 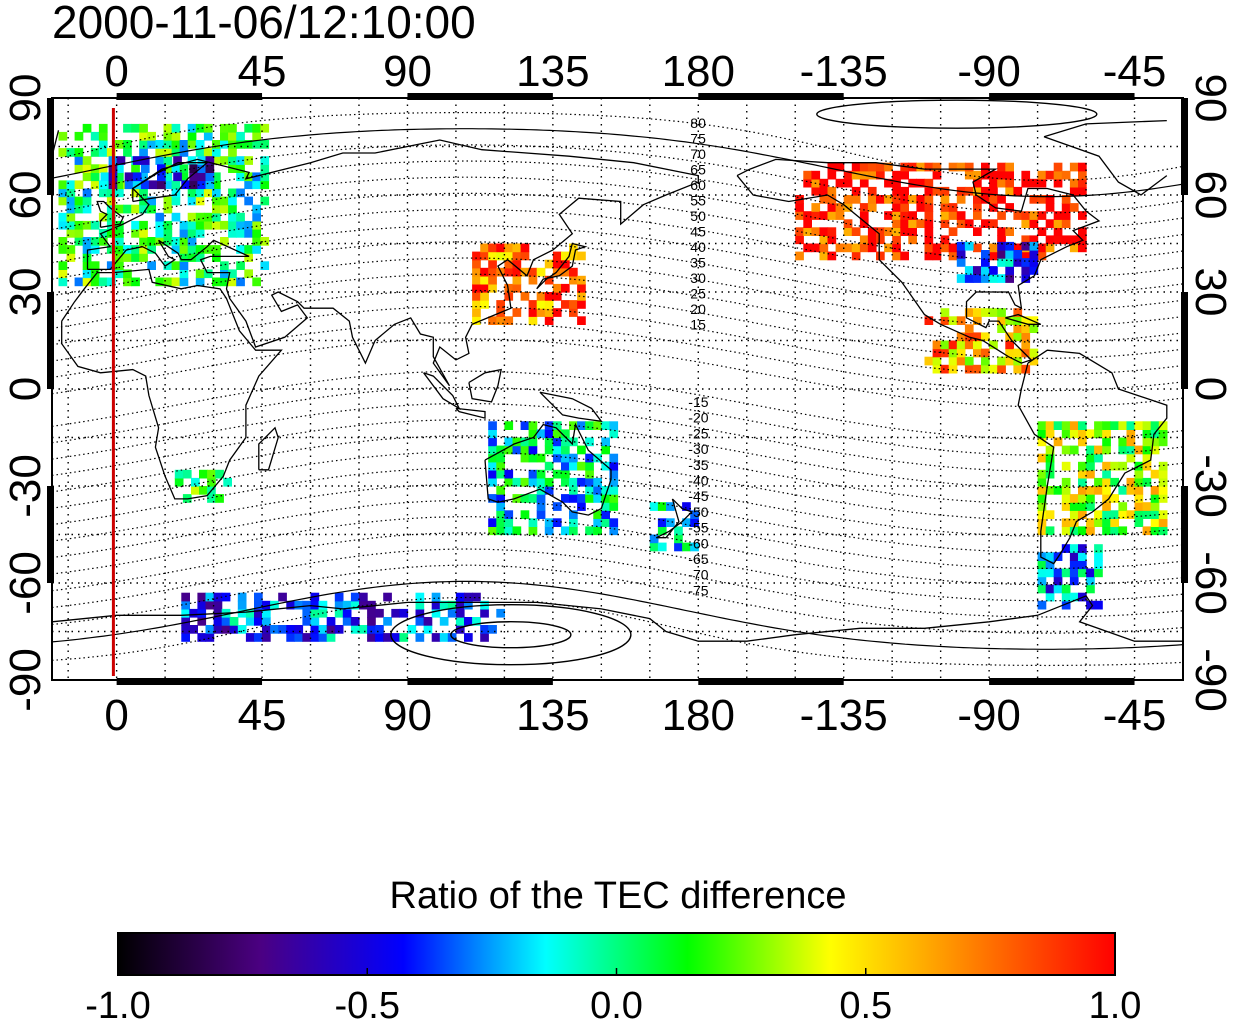 What do you see at coordinates (1210, 292) in the screenshot?
I see `right-latitude-label: 30` at bounding box center [1210, 292].